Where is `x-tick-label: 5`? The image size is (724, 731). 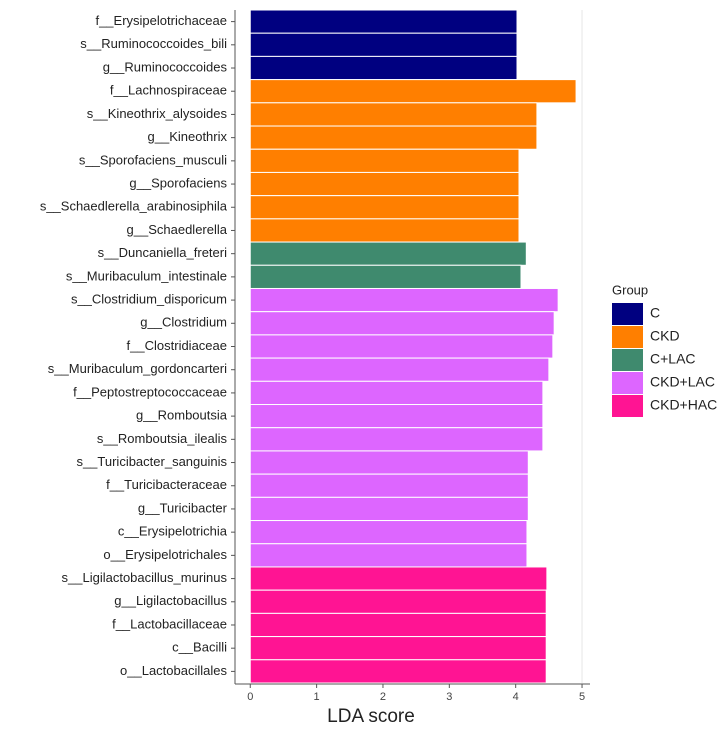 x-tick-label: 5 is located at coordinates (582, 697).